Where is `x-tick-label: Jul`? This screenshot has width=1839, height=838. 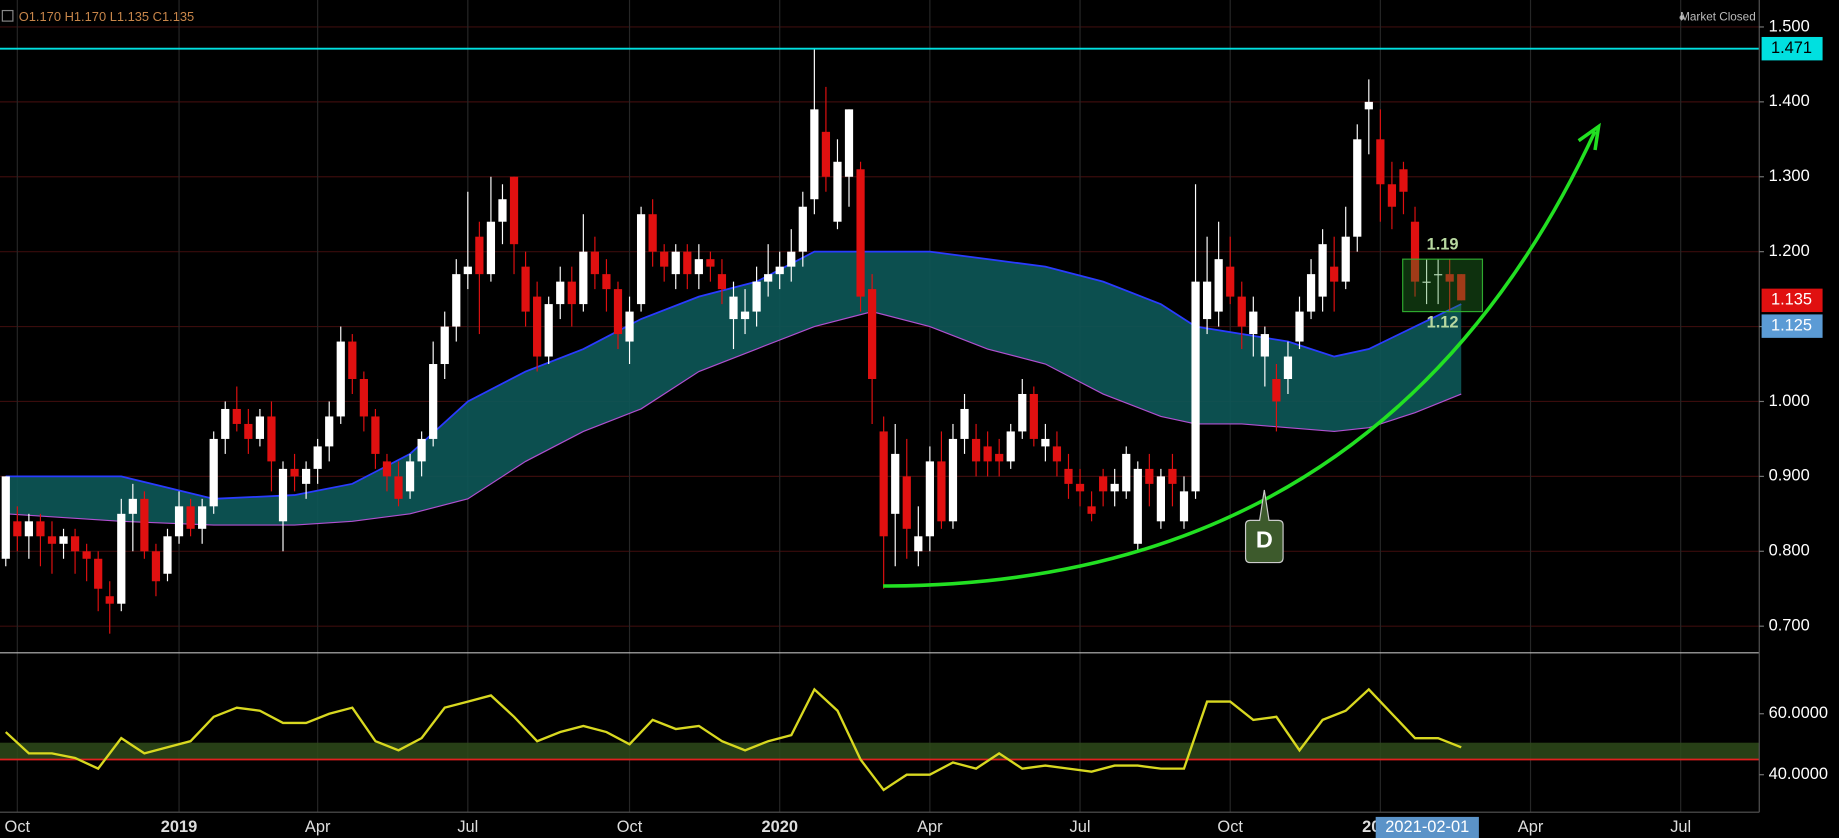
x-tick-label: Jul is located at coordinates (1680, 827).